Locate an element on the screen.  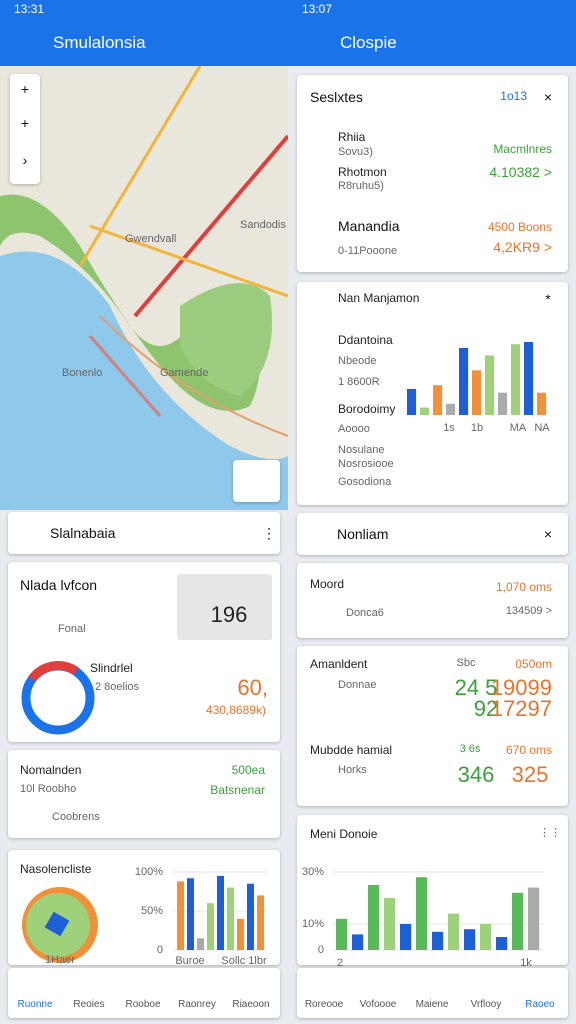
label: Ddantoina is located at coordinates (365, 340).